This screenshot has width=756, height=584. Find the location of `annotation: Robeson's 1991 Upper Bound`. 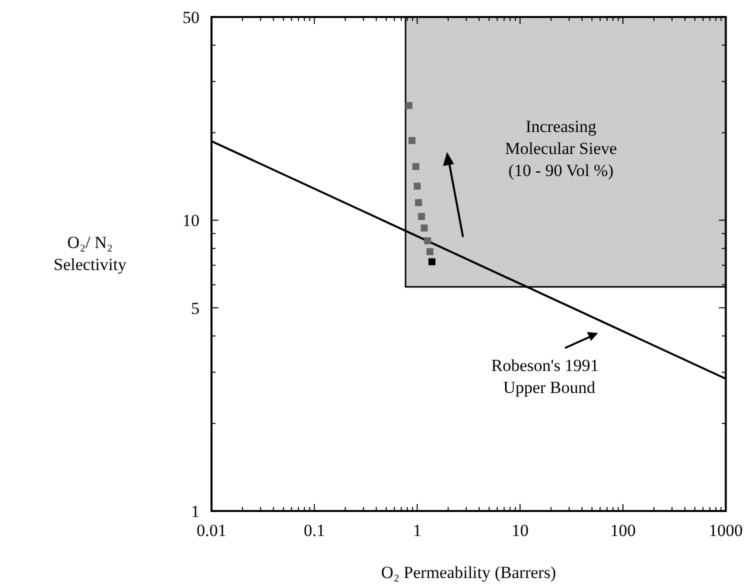

annotation: Robeson's 1991 Upper Bound is located at coordinates (545, 376).